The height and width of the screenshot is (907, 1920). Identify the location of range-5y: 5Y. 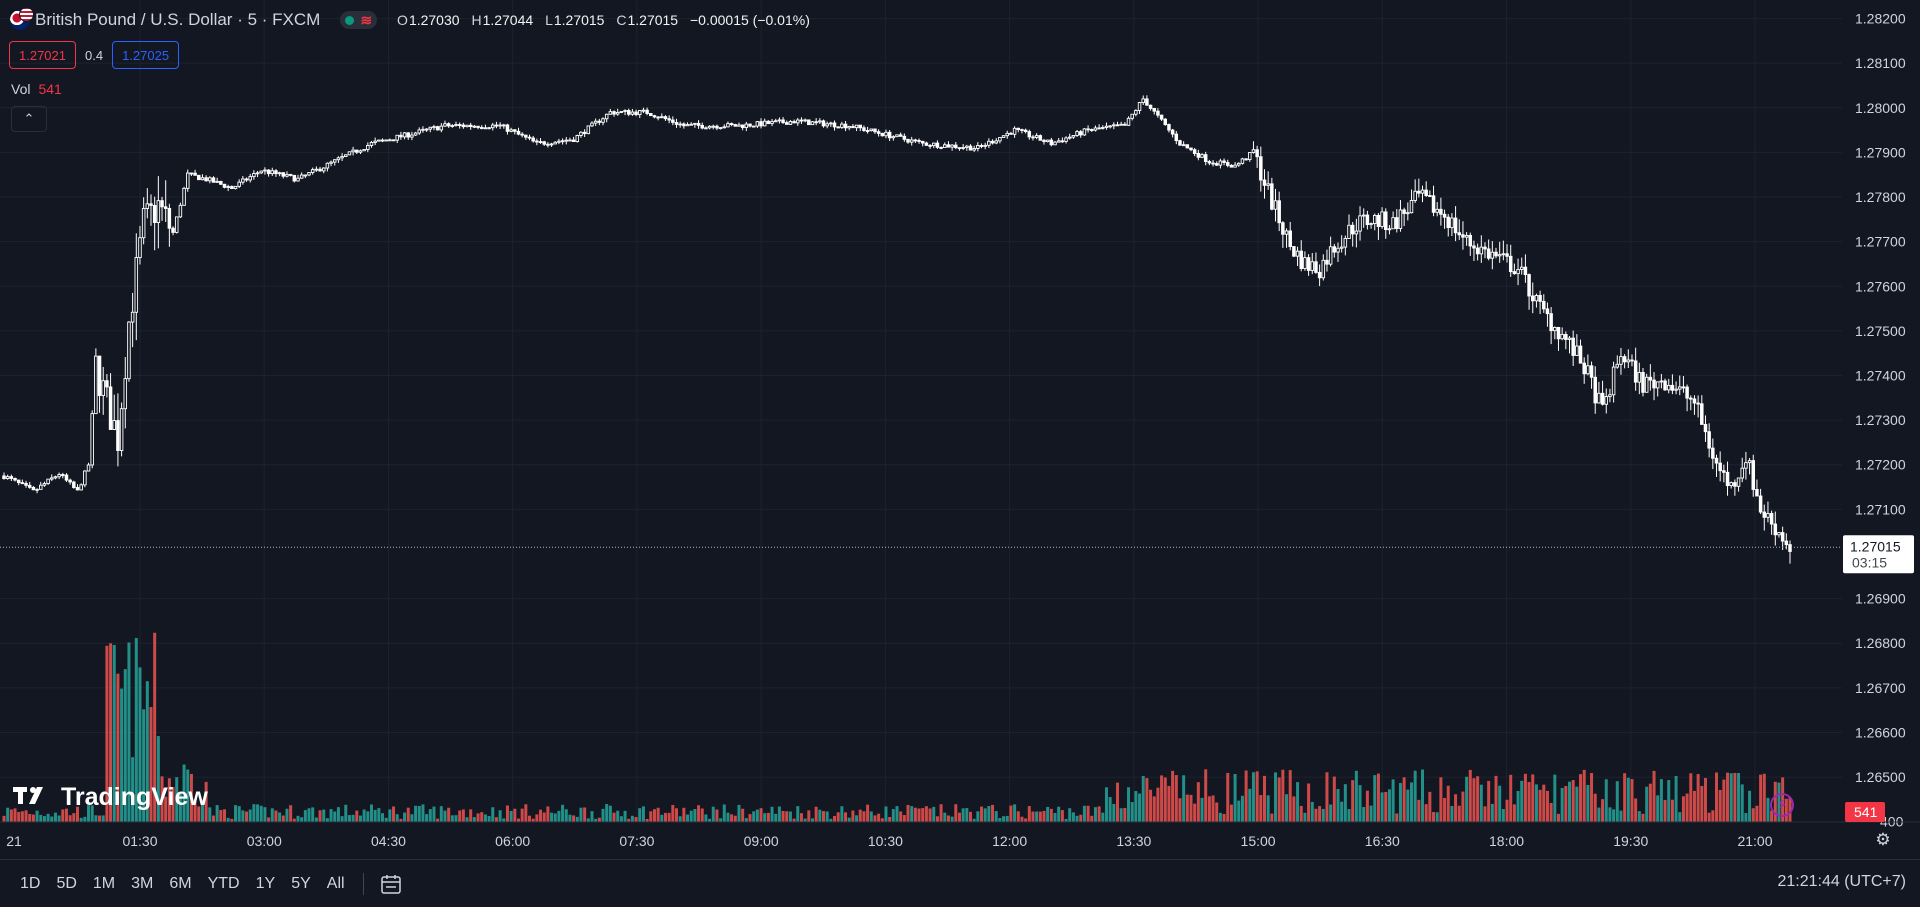
(301, 884).